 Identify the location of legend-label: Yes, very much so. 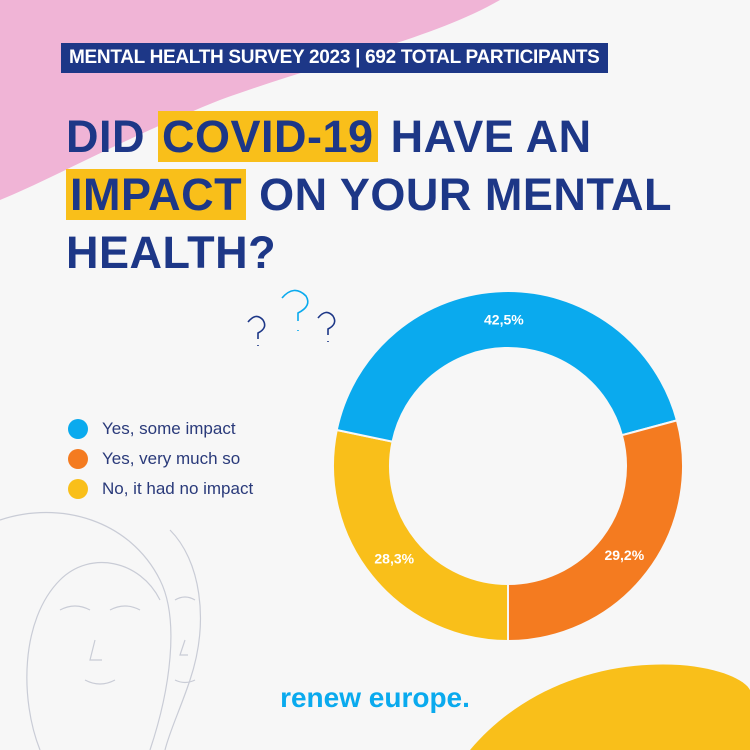
(171, 458).